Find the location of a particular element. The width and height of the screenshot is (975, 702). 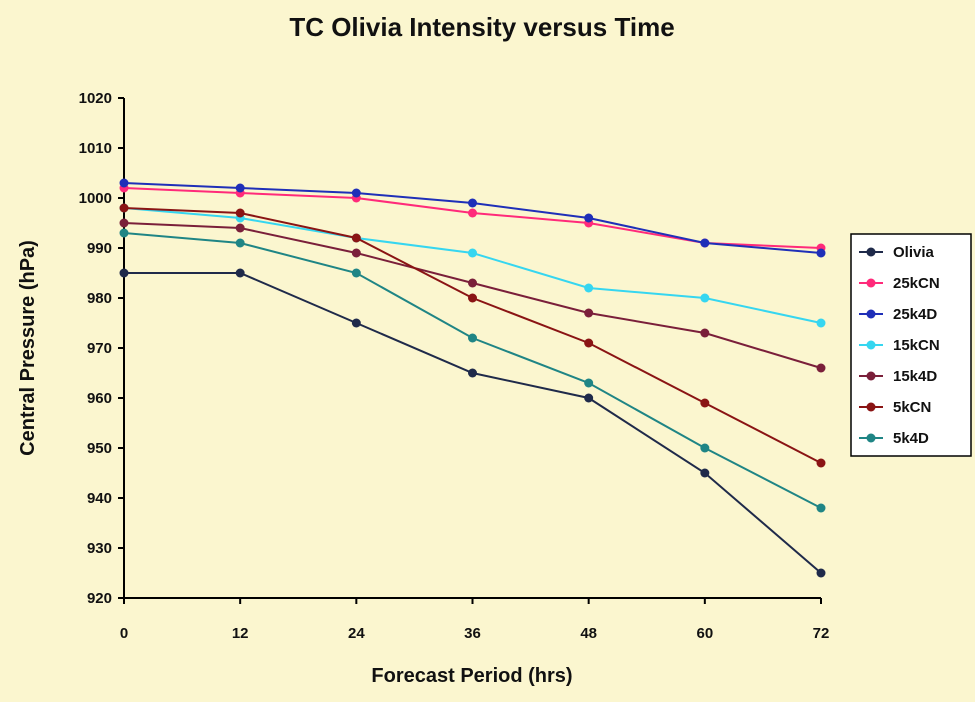

y-tick-label: 930 is located at coordinates (99, 548).